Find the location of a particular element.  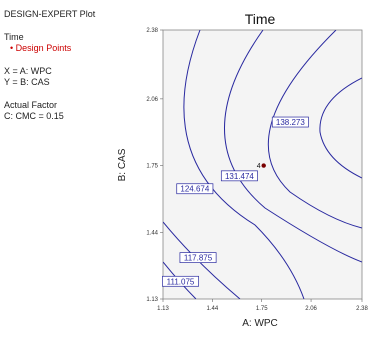

x-tick-label: 2.38 is located at coordinates (362, 309).